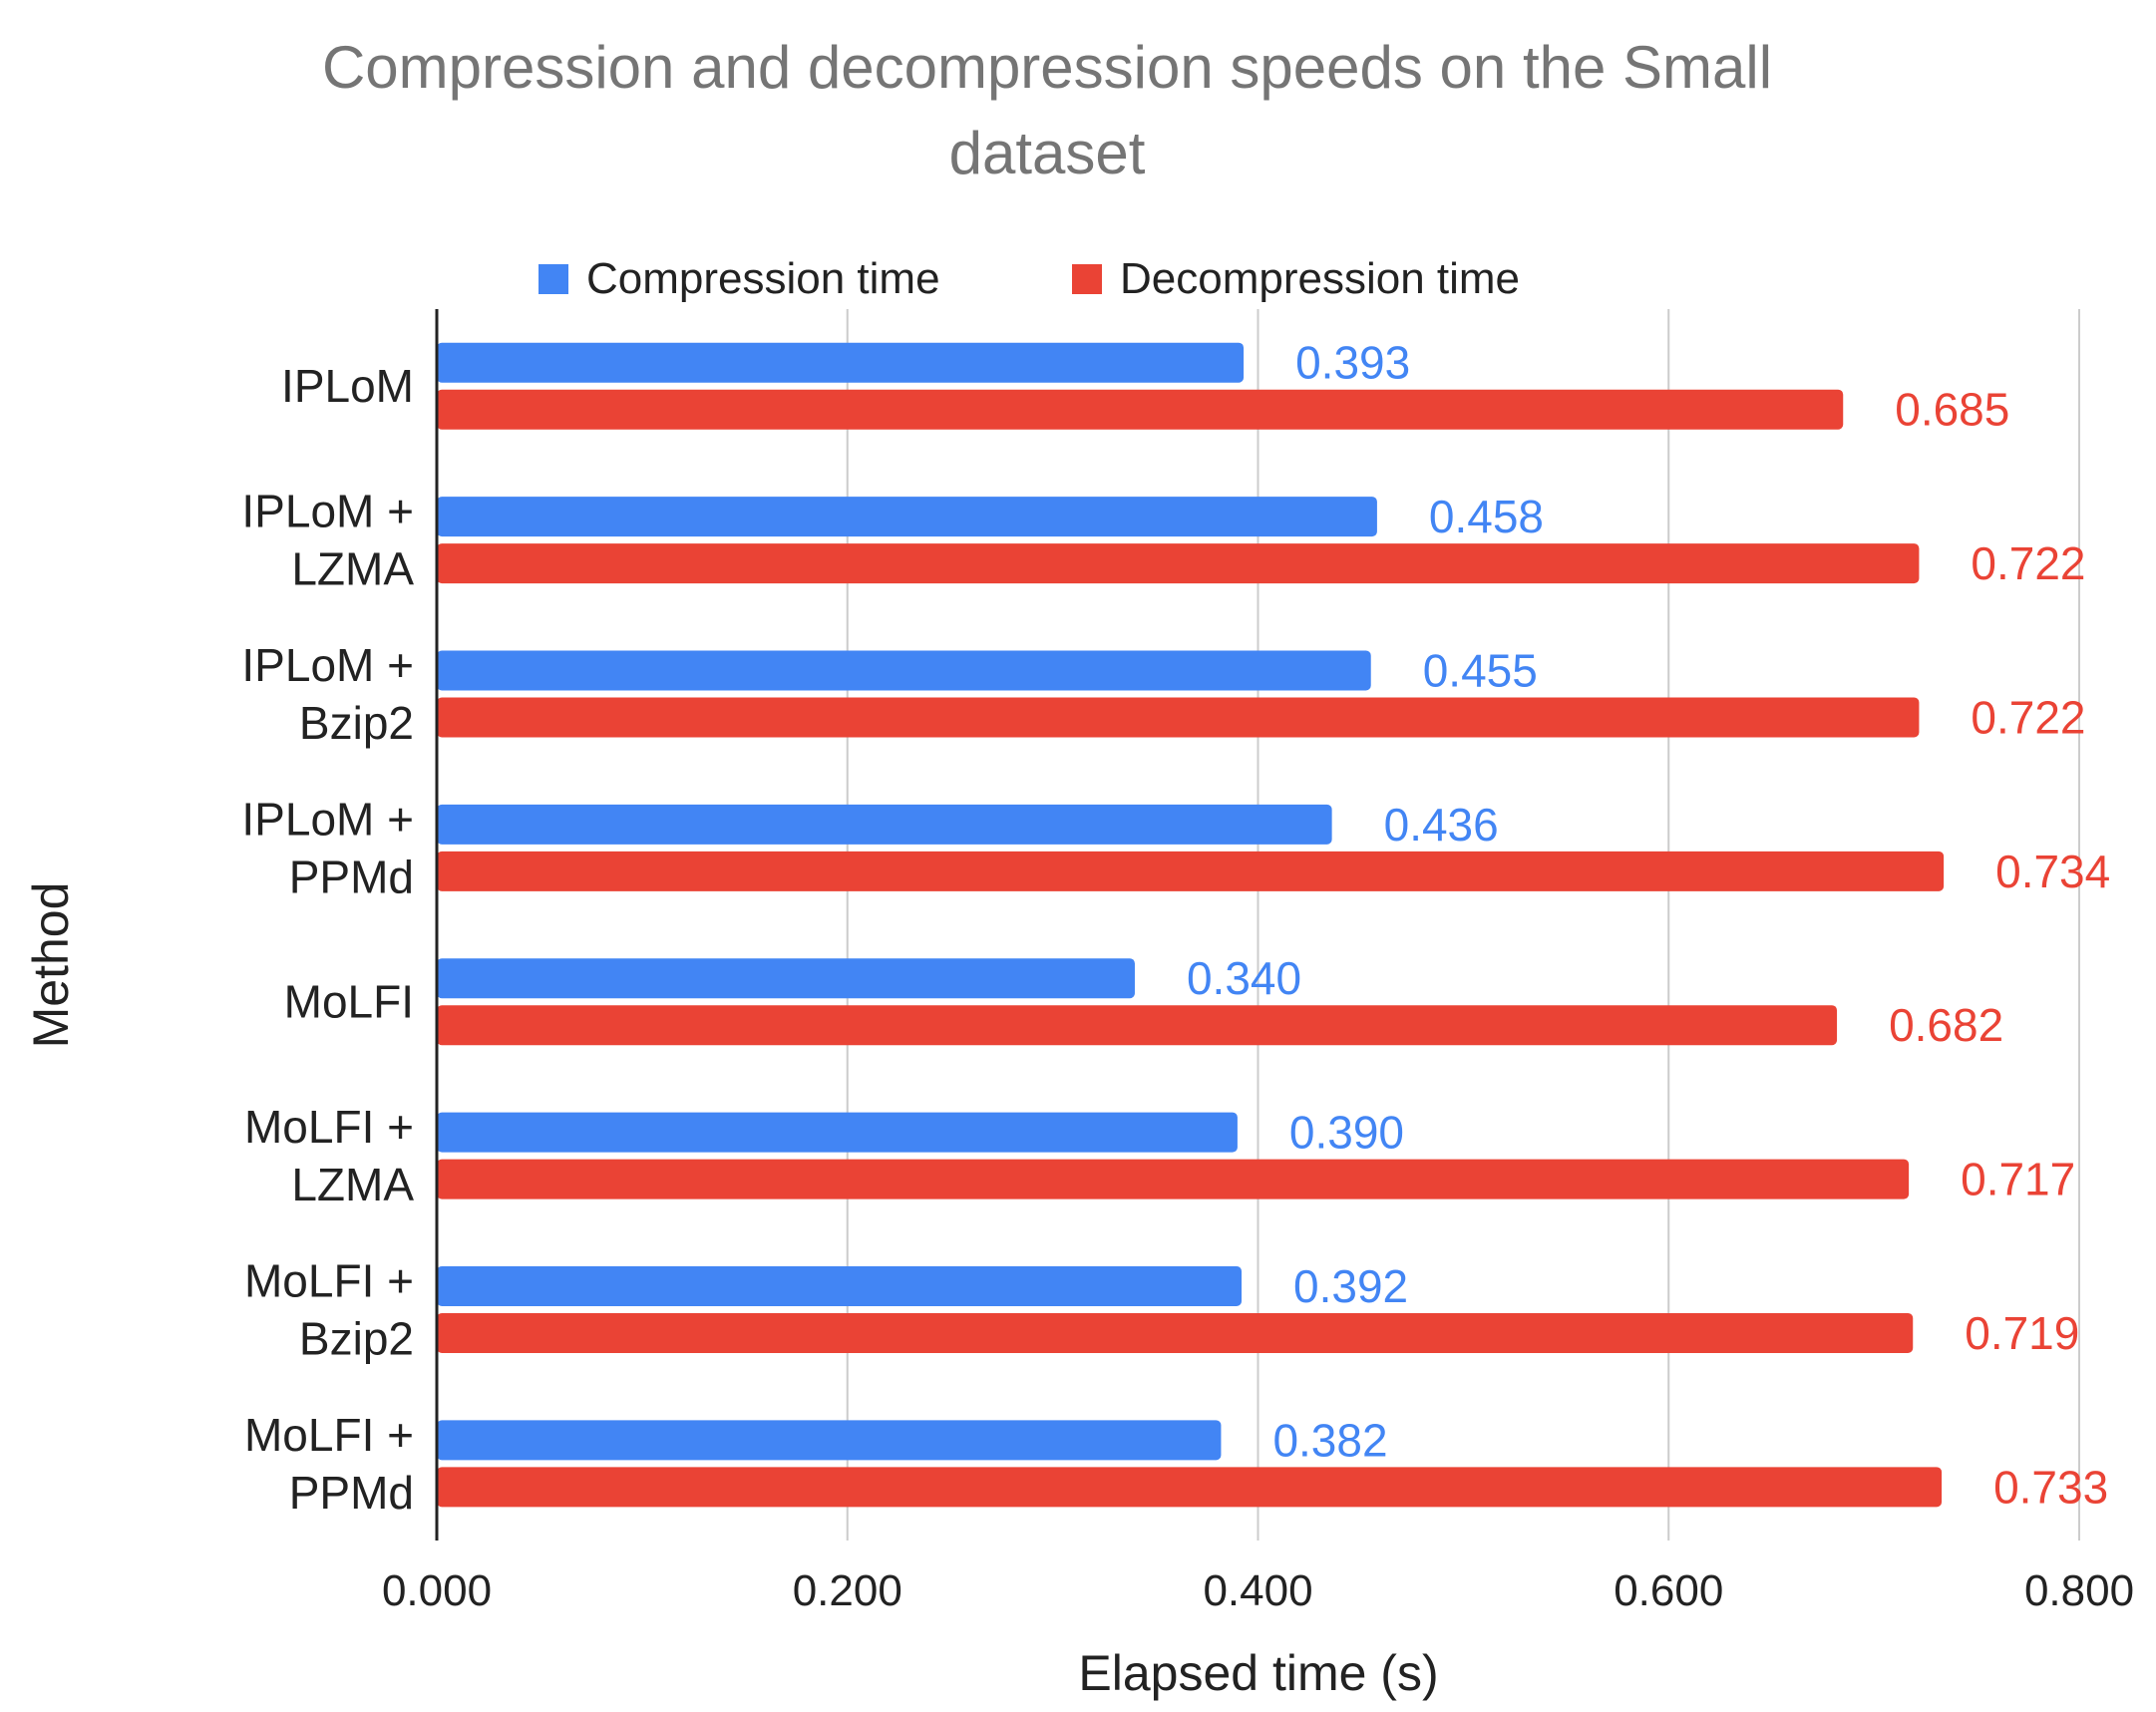 The width and height of the screenshot is (2156, 1712). Describe the element at coordinates (1669, 1590) in the screenshot. I see `x-tick-label: 0.600` at that location.